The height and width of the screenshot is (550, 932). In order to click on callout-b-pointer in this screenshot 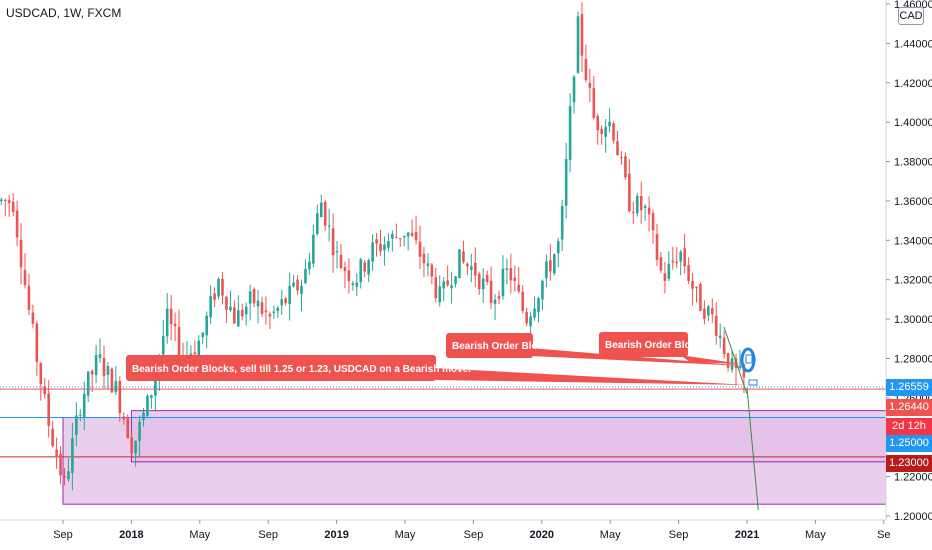, I will do `click(711, 359)`.